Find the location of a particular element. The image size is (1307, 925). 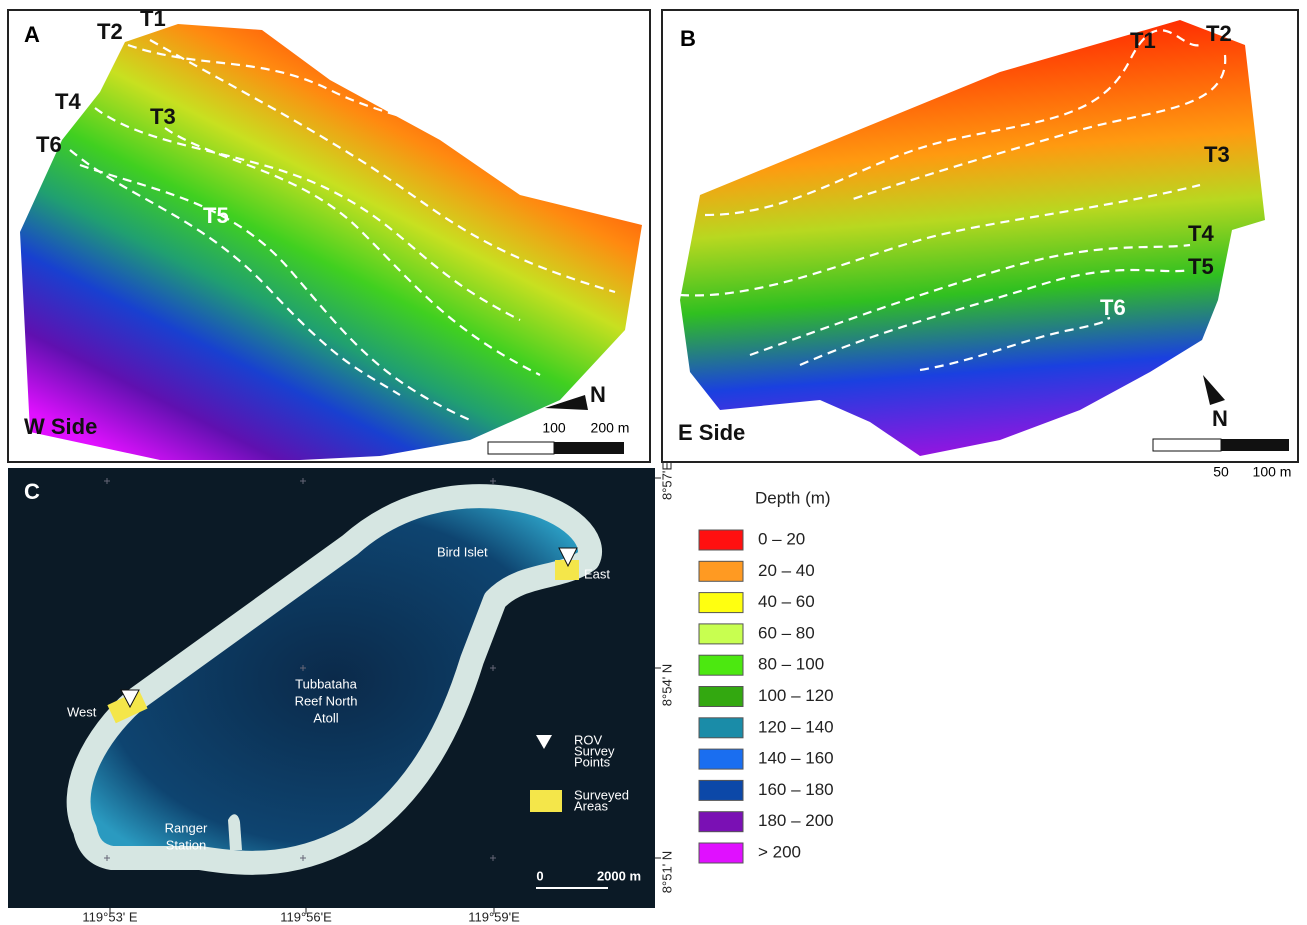

key-label: Survey is located at coordinates (594, 750).